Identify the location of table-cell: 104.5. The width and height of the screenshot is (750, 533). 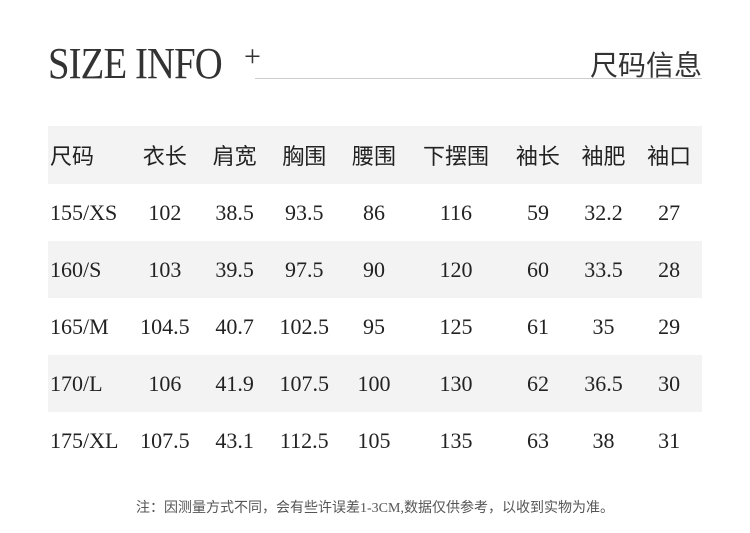
(165, 326).